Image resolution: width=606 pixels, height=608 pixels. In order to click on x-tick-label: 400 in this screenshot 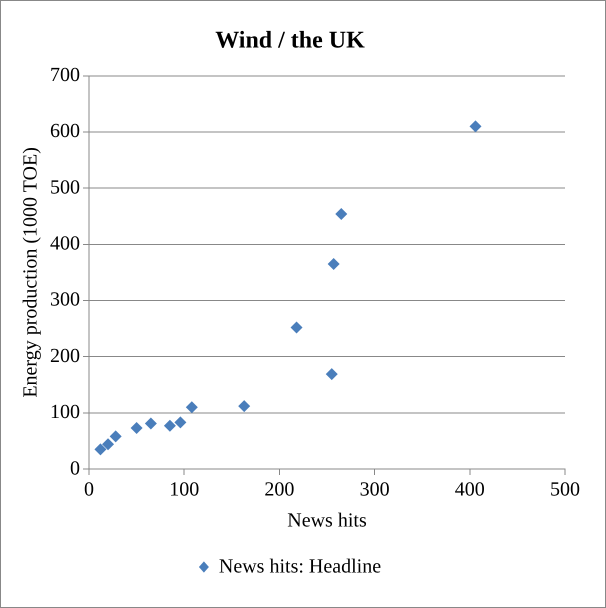, I will do `click(469, 489)`.